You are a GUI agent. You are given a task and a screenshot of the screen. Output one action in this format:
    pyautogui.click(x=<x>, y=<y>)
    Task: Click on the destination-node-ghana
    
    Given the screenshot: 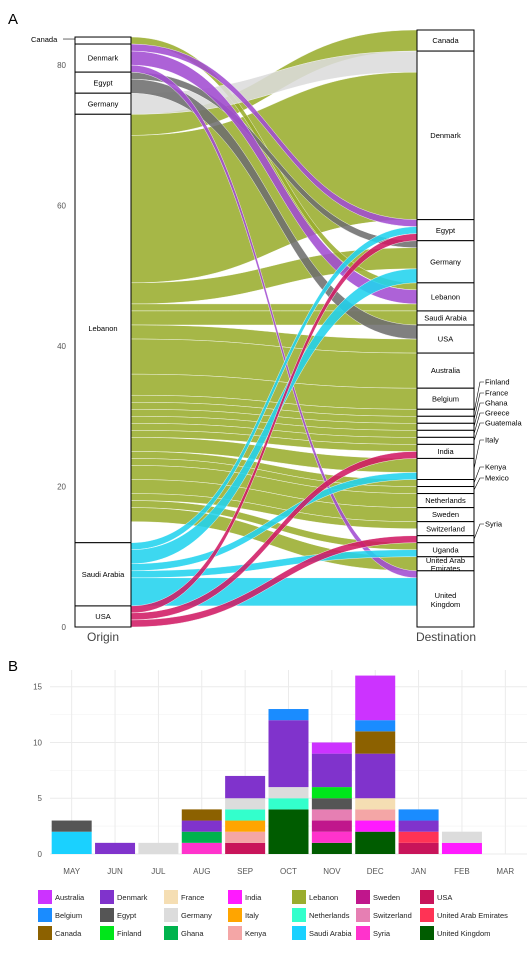 What is the action you would take?
    pyautogui.click(x=445, y=426)
    